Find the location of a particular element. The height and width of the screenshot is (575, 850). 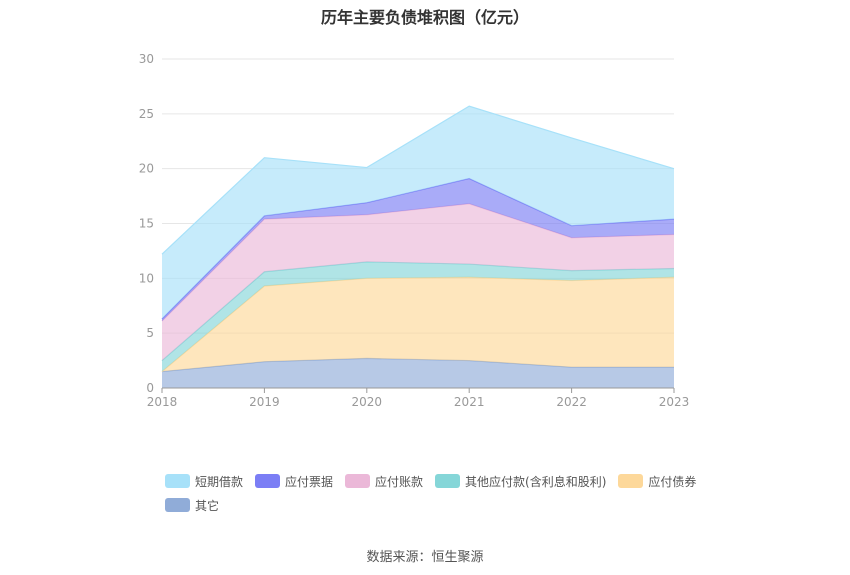

legend-item: 其它 is located at coordinates (192, 505).